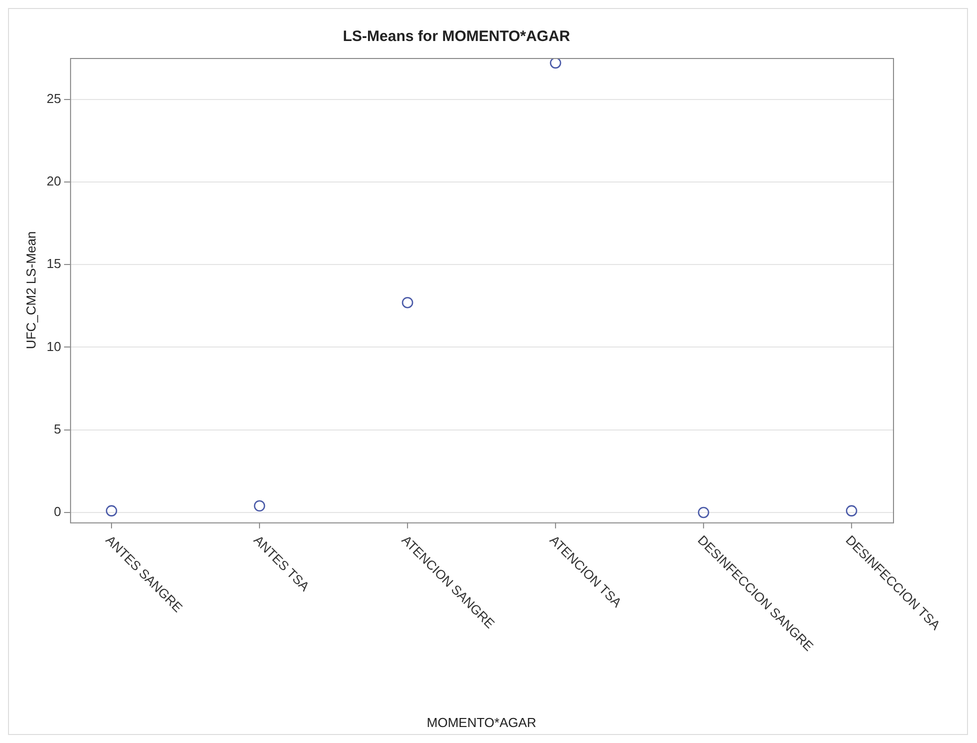  What do you see at coordinates (54, 346) in the screenshot?
I see `y-tick-label: 10` at bounding box center [54, 346].